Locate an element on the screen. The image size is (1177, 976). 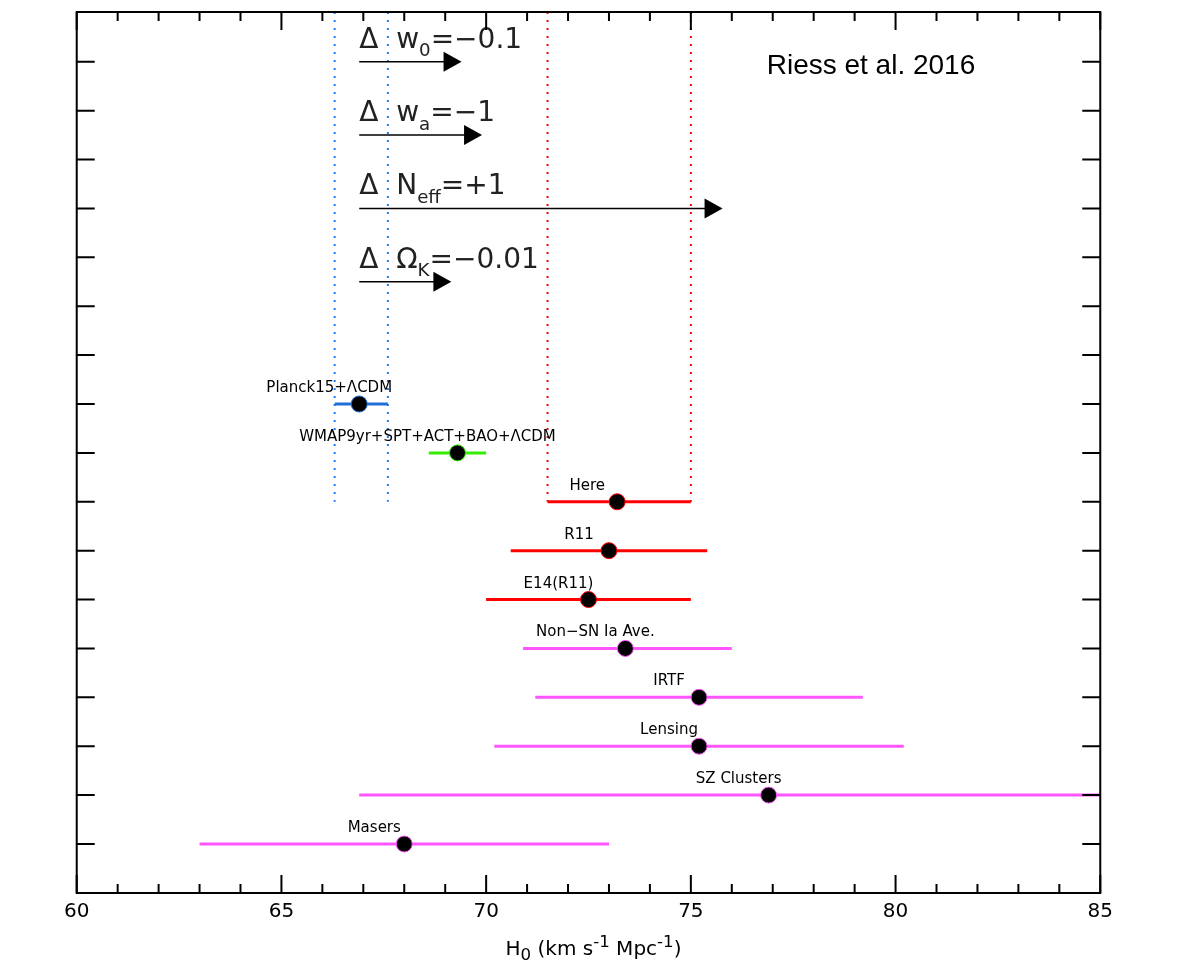
y-tick-label: Non−SN Ia Ave. is located at coordinates (595, 631).